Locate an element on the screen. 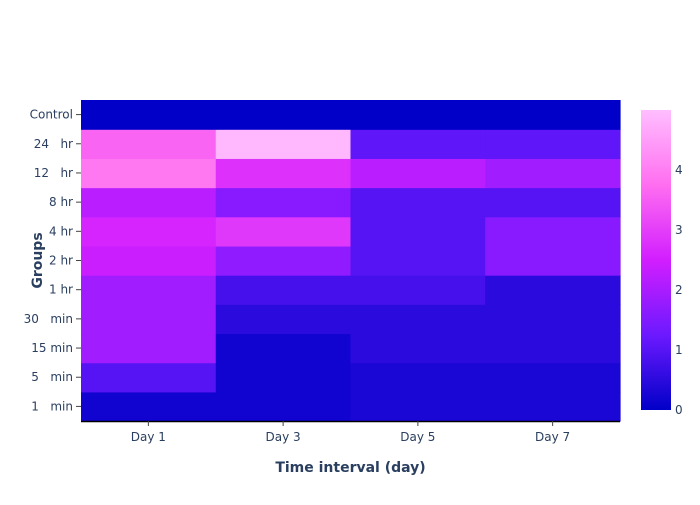 The image size is (700, 505). x-tick-label: Day 1 is located at coordinates (148, 437).